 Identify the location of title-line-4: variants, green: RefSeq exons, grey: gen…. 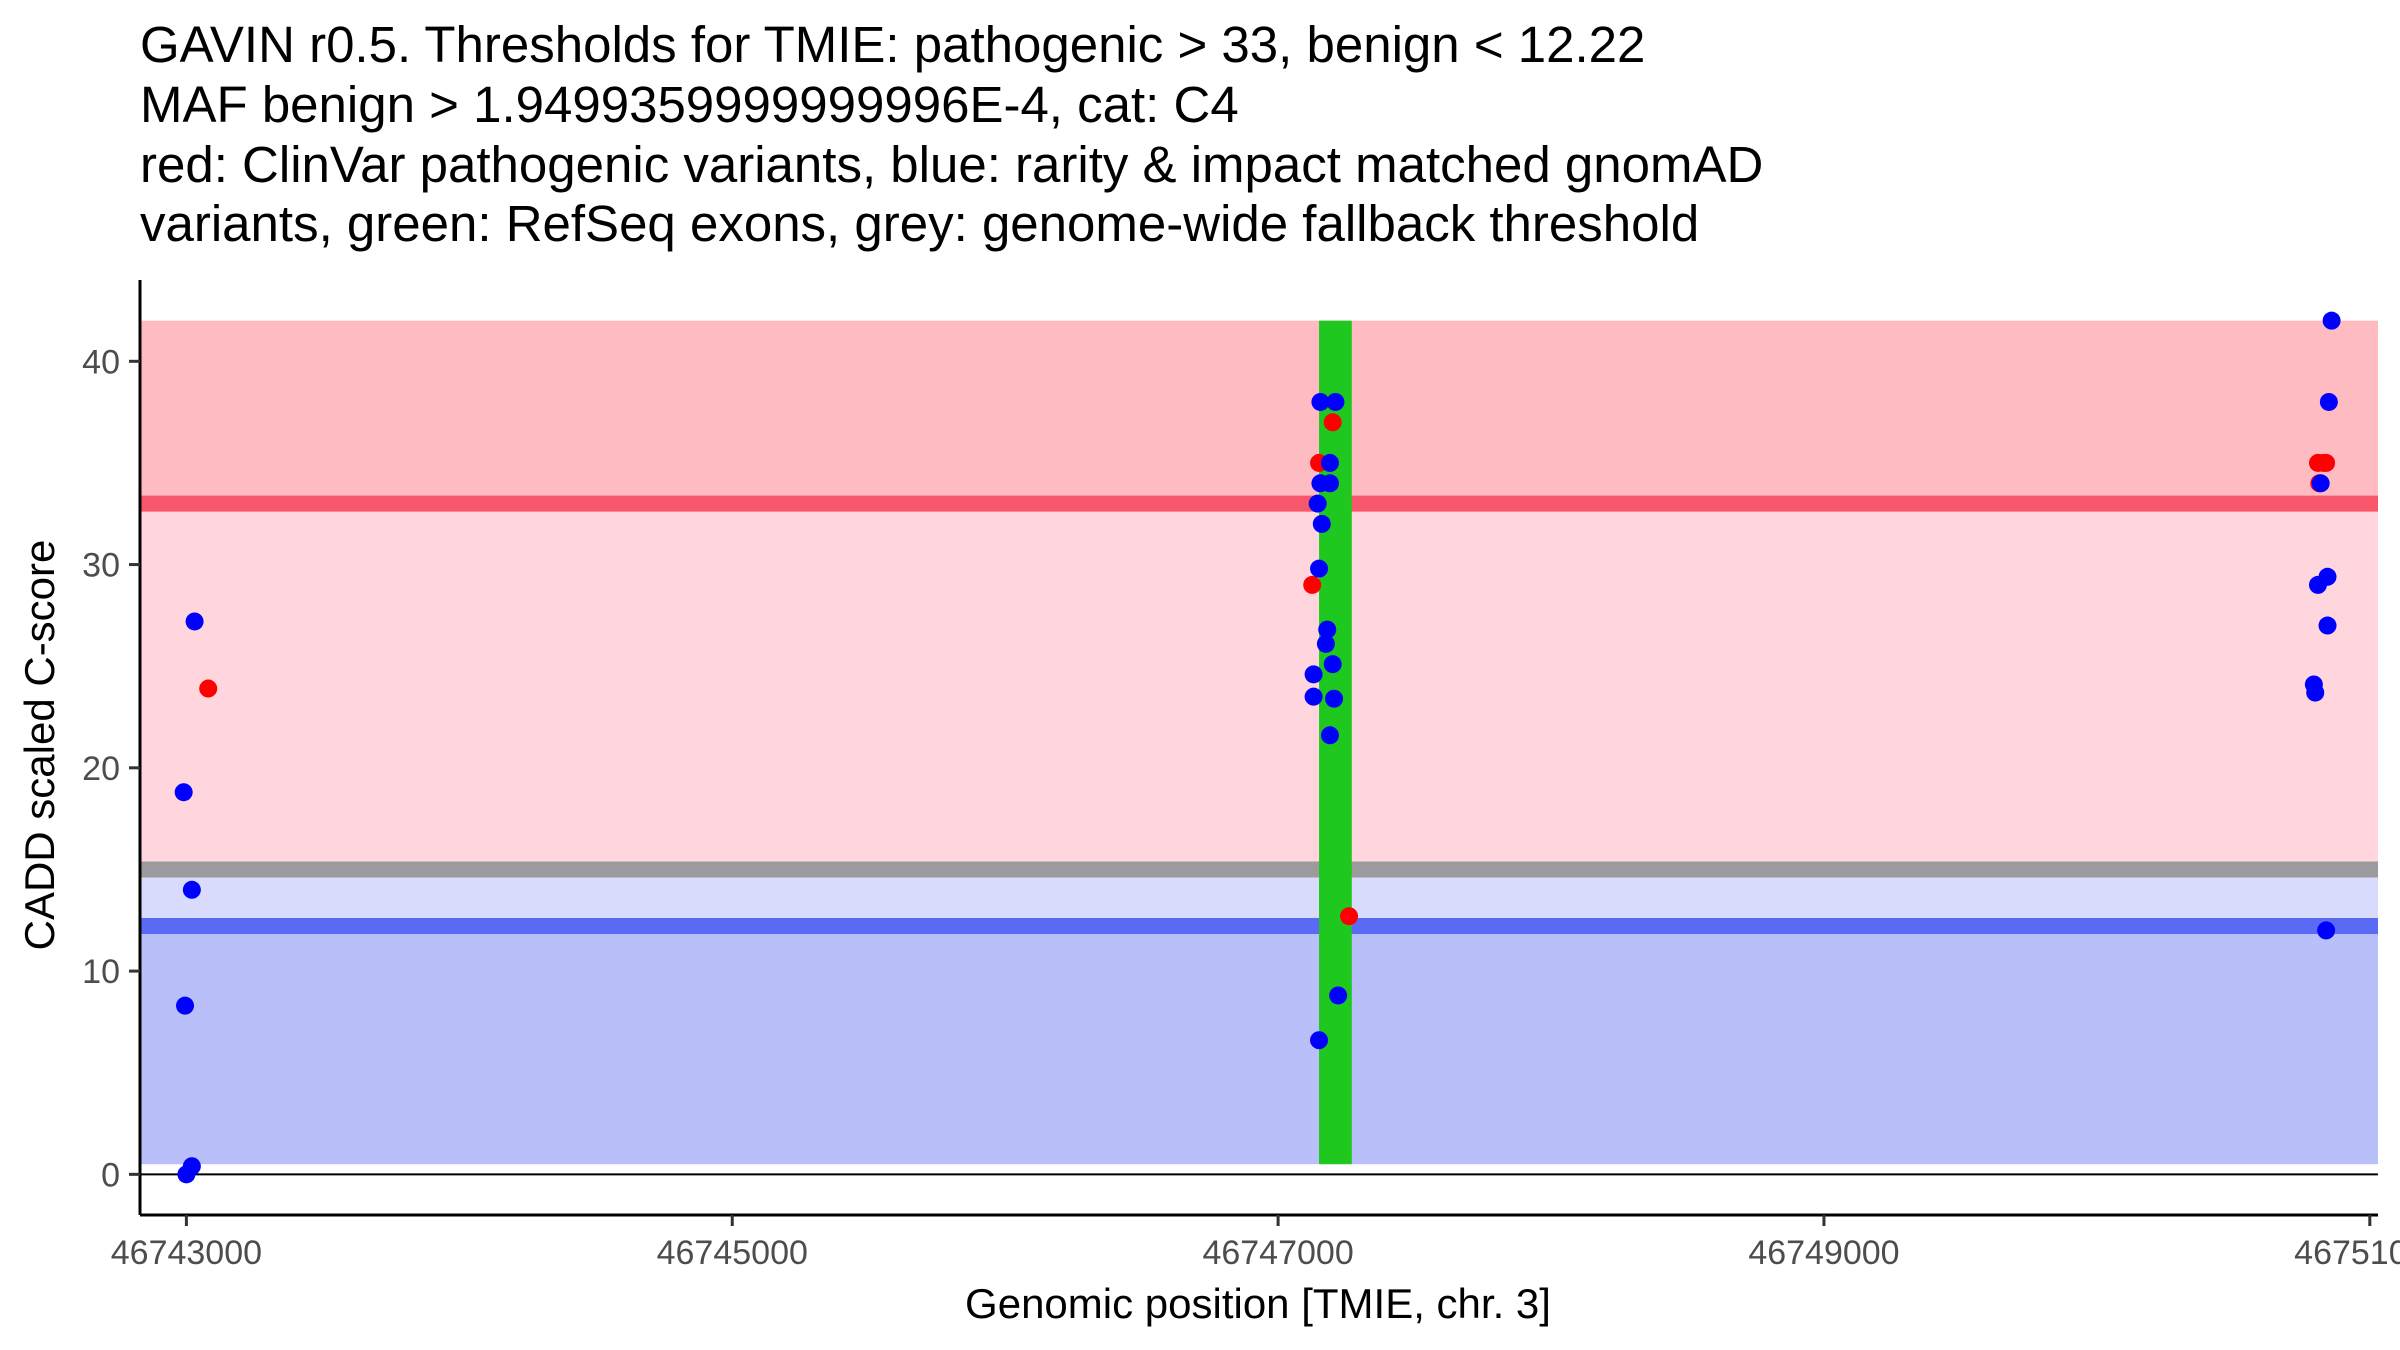
(919, 223).